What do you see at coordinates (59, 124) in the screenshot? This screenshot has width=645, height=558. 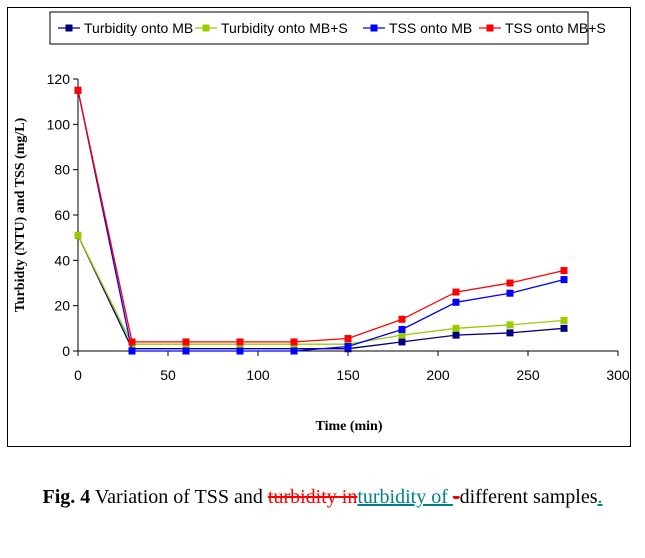 I see `y-tick-label: 100` at bounding box center [59, 124].